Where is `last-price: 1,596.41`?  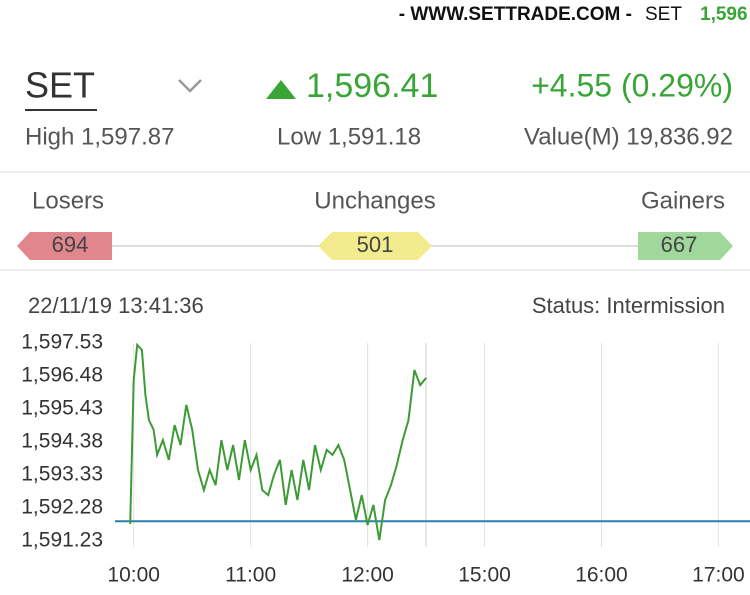
last-price: 1,596.41 is located at coordinates (372, 86).